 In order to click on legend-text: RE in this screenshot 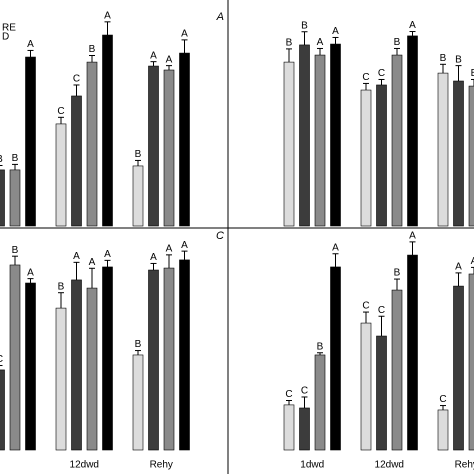, I will do `click(9, 28)`.